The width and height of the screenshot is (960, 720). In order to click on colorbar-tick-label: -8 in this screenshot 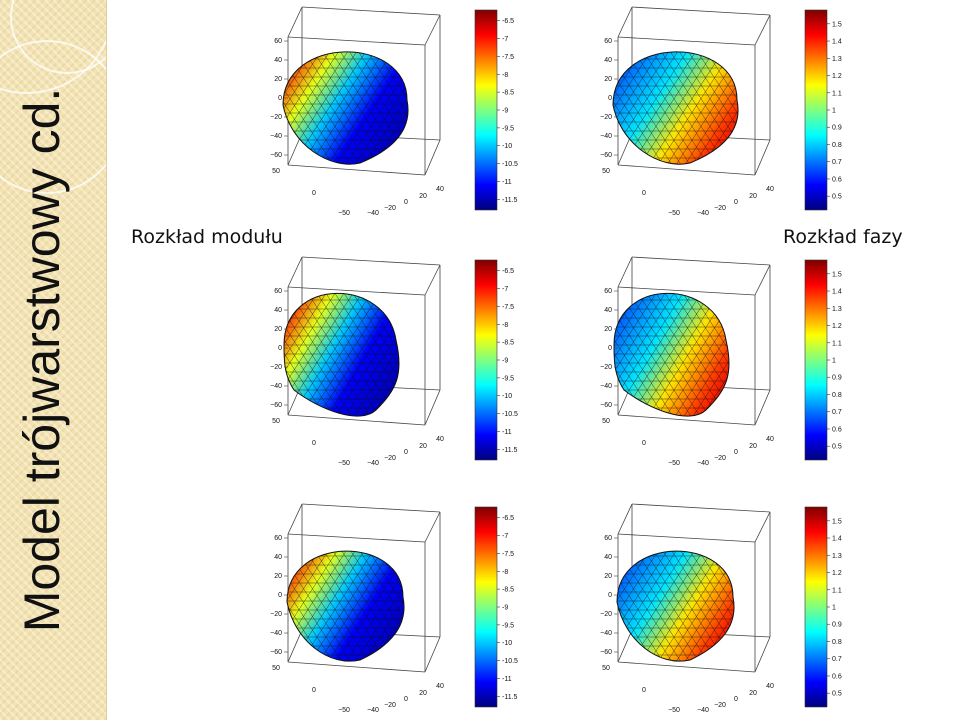, I will do `click(505, 75)`.